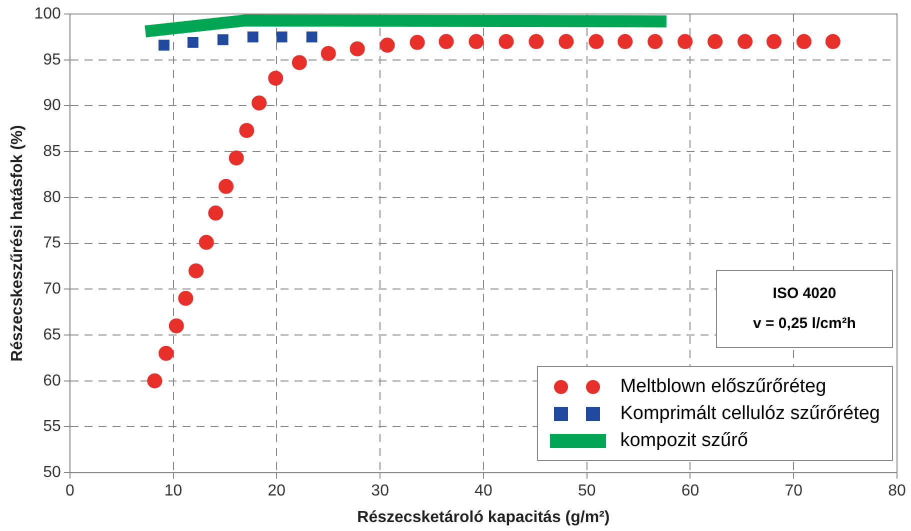  I want to click on x-axis-title: Részecsketároló kapacitás (g/m²), so click(483, 517).